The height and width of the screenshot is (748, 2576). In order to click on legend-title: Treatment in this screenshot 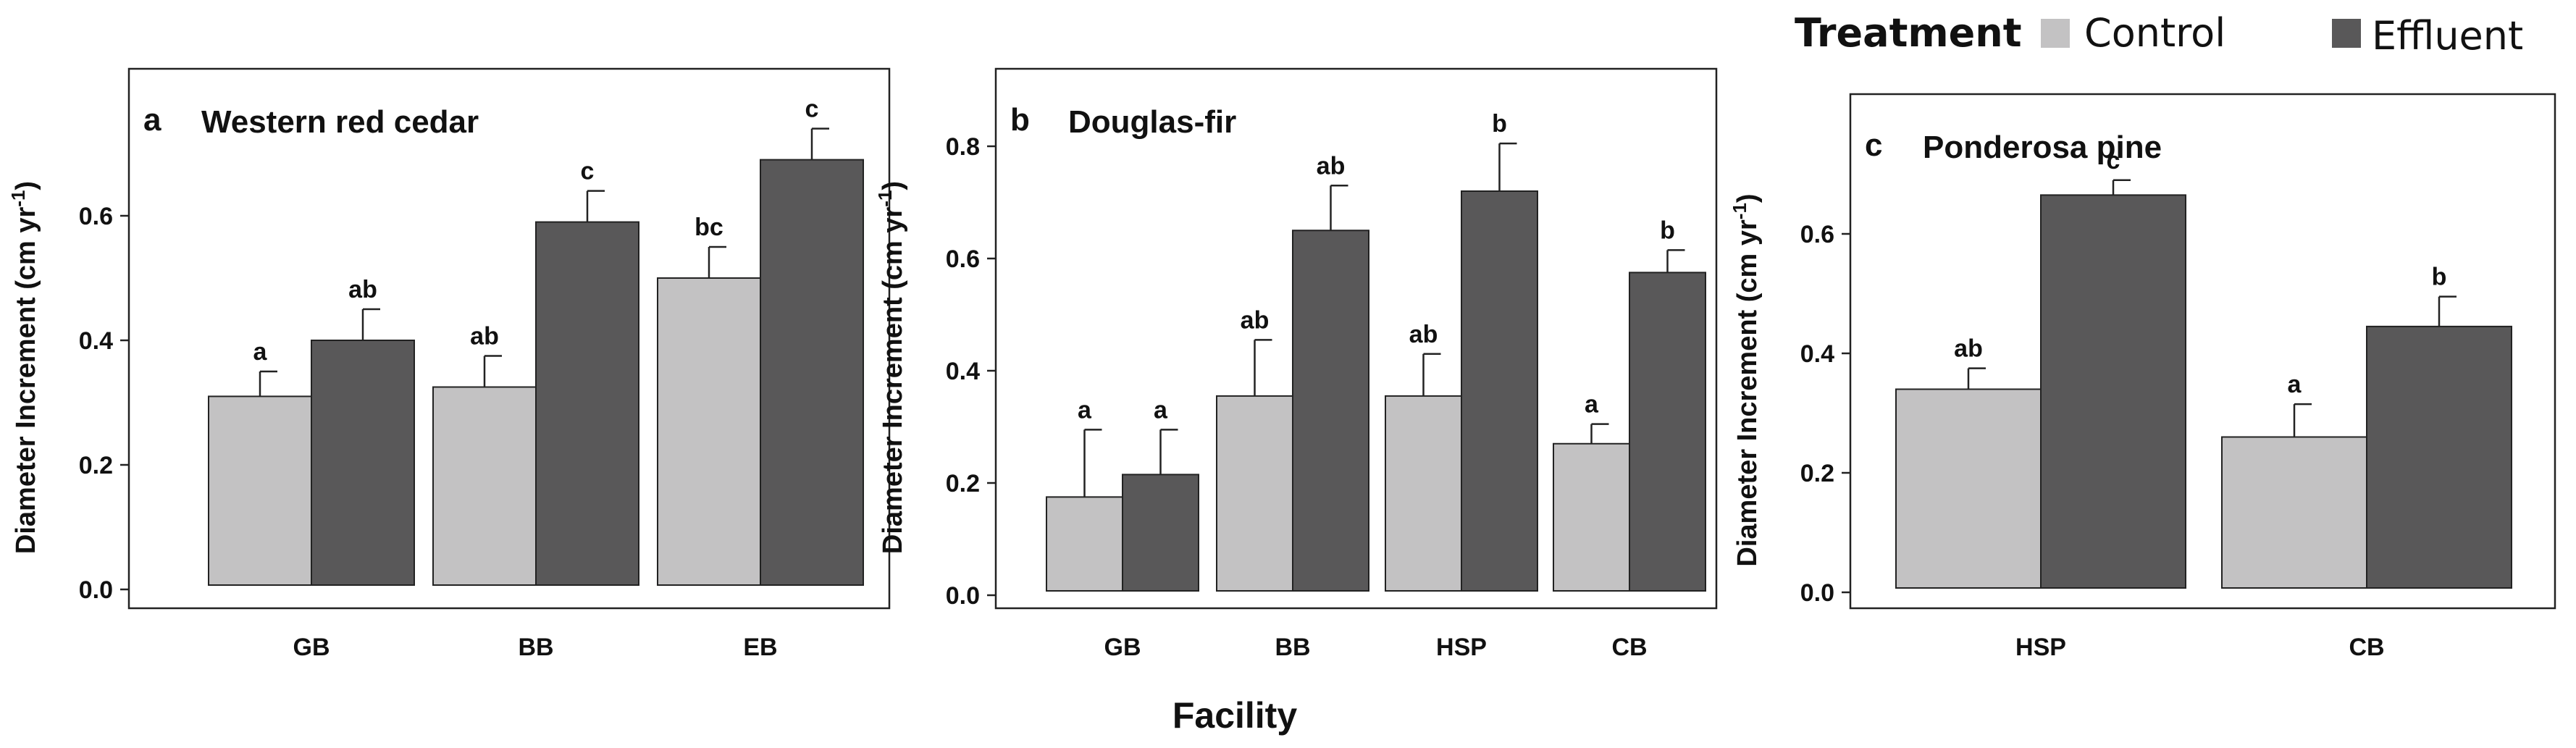, I will do `click(1908, 33)`.